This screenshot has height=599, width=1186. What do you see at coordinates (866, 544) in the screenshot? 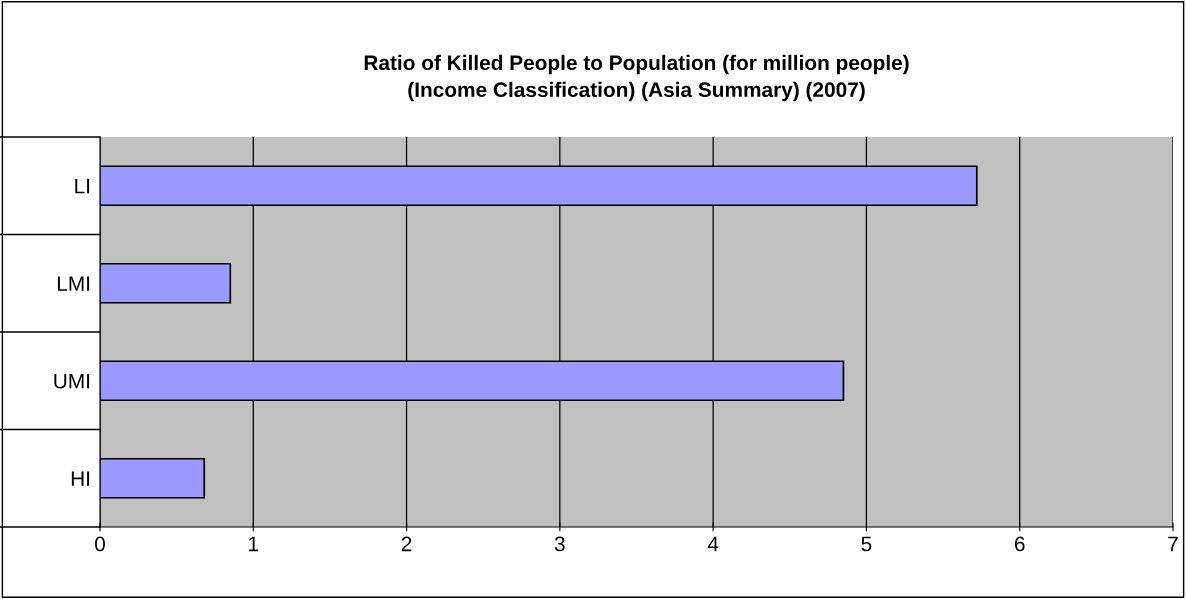
I see `x-tick-label: 5` at bounding box center [866, 544].